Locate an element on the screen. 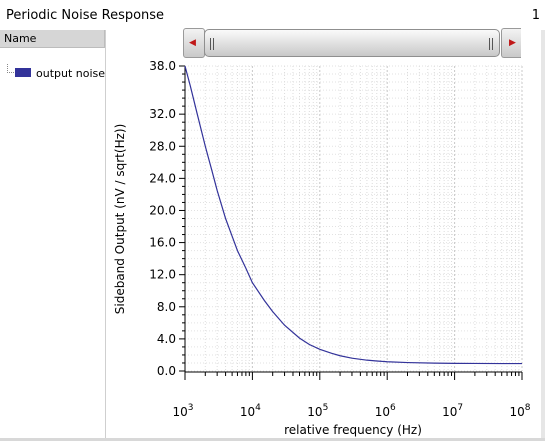  window-border-bottom is located at coordinates (272, 439).